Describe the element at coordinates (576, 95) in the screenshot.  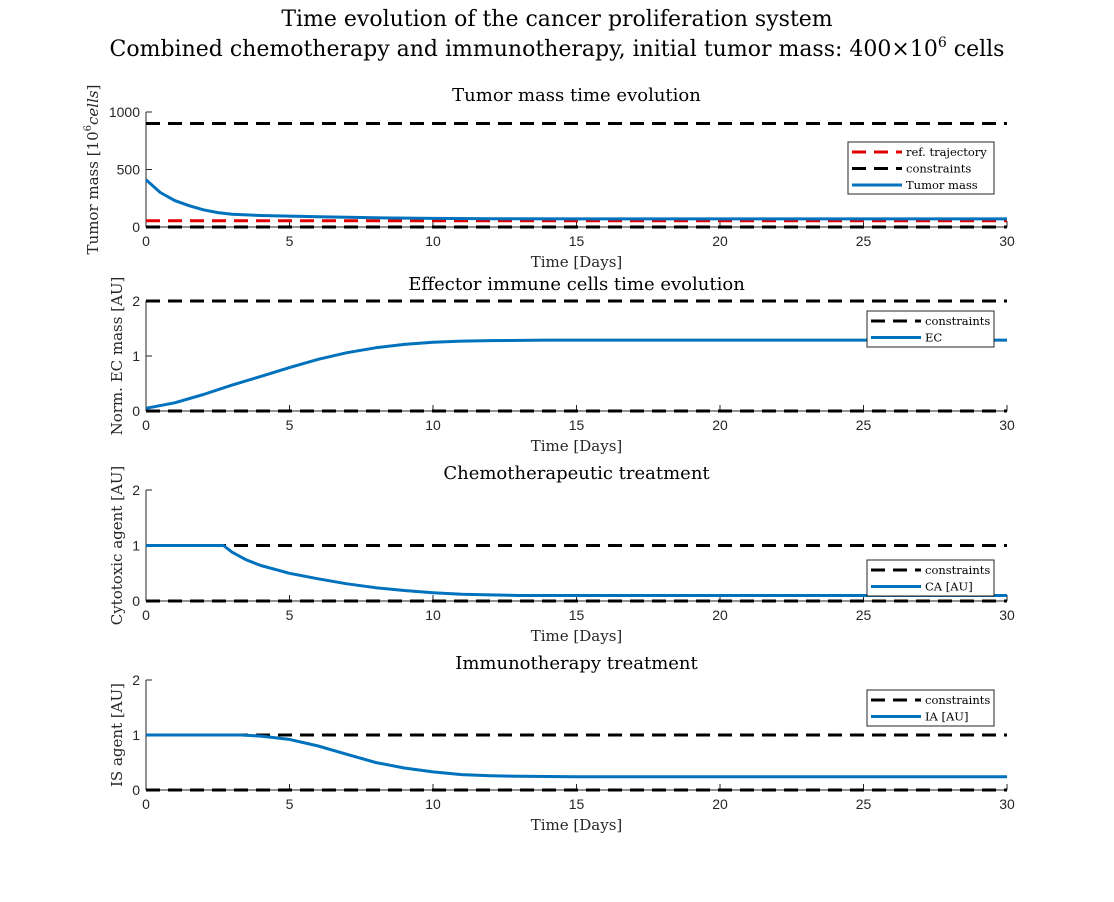
I see `subplot-title: Tumor mass time evolution` at that location.